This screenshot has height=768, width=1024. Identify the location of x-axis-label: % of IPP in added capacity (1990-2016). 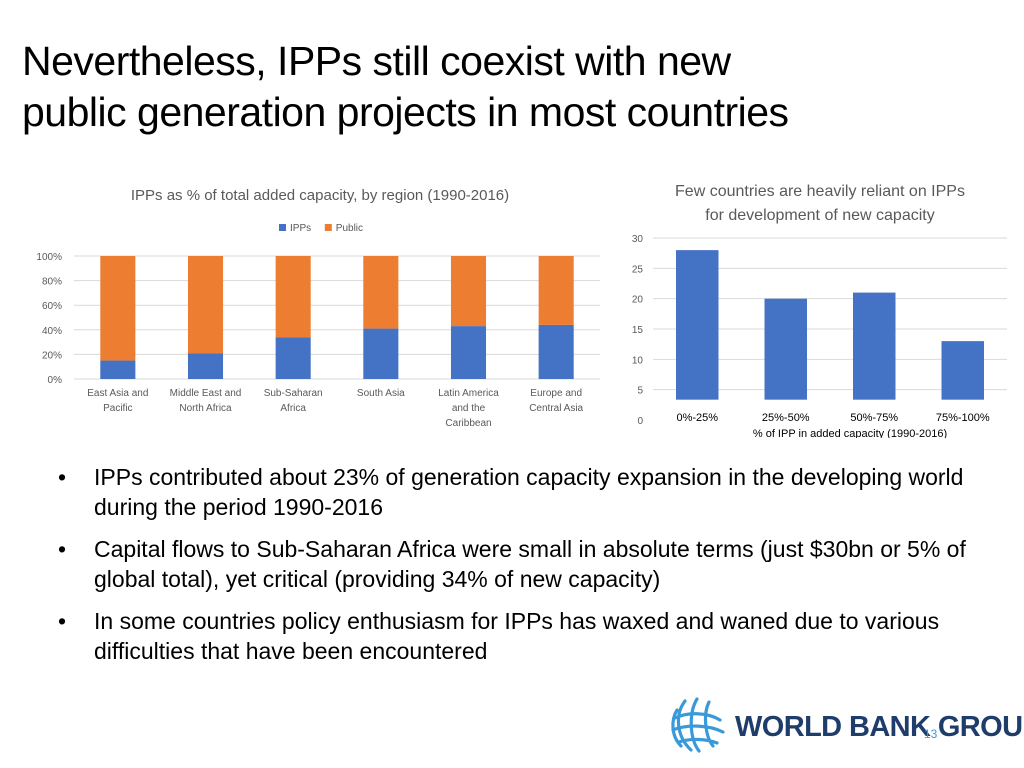
(850, 433).